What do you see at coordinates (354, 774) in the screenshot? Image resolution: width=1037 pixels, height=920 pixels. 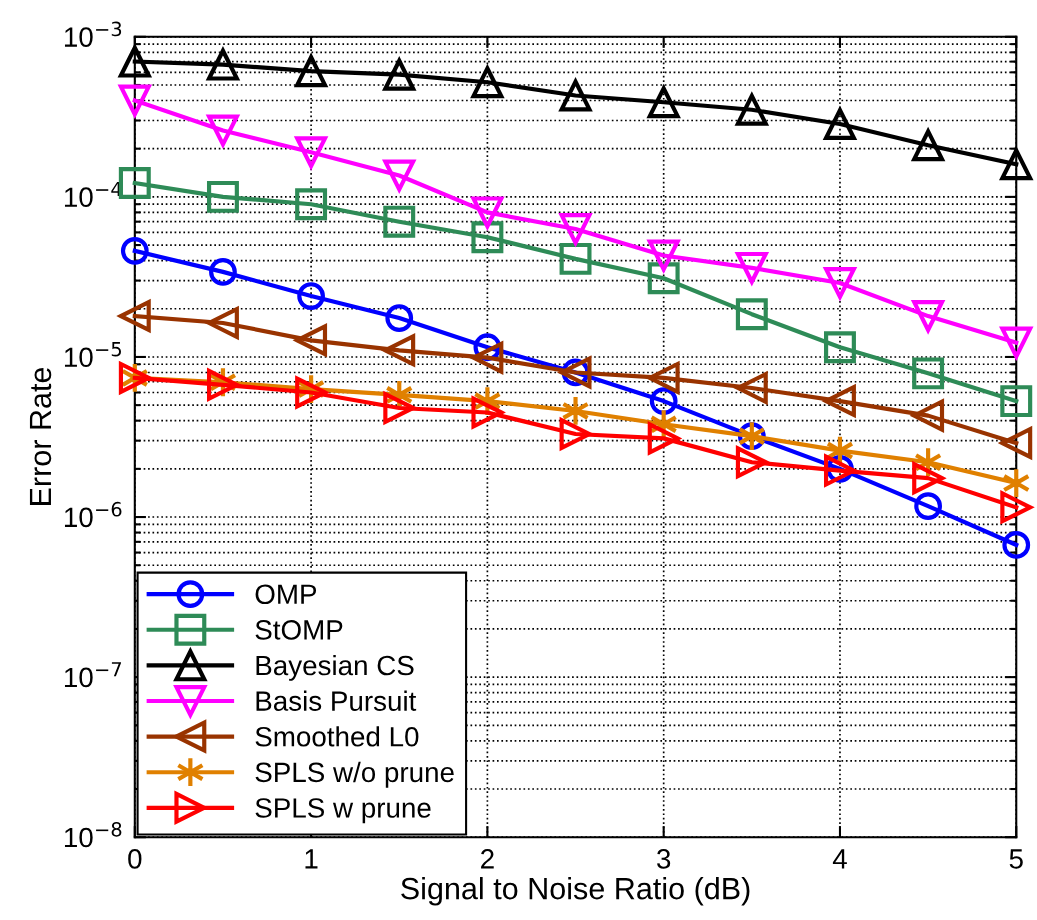 I see `legend-label: SPLS w/o prune` at bounding box center [354, 774].